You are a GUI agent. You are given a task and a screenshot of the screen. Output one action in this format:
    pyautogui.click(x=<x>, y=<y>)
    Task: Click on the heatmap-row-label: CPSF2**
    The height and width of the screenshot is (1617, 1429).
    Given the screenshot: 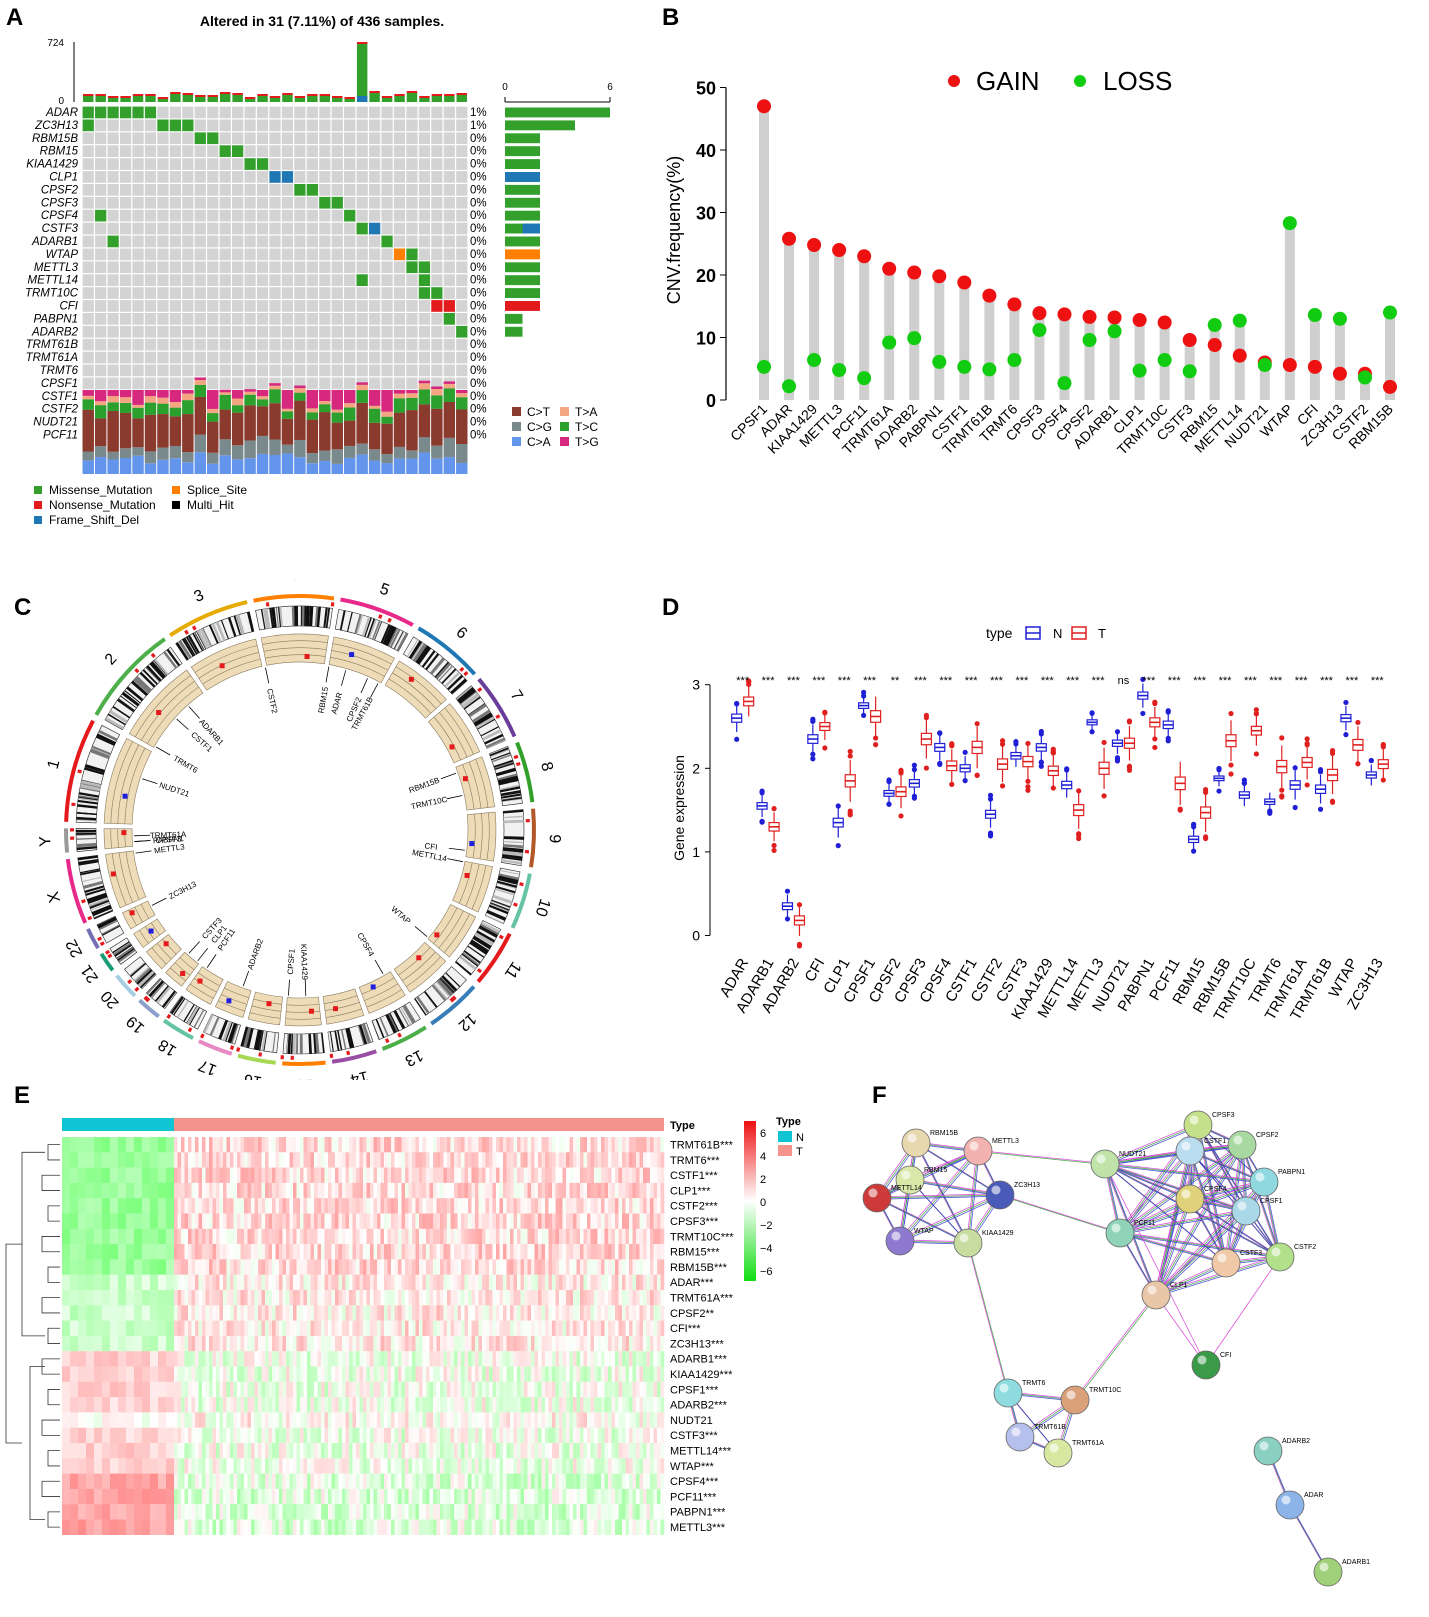 What is the action you would take?
    pyautogui.click(x=692, y=1314)
    